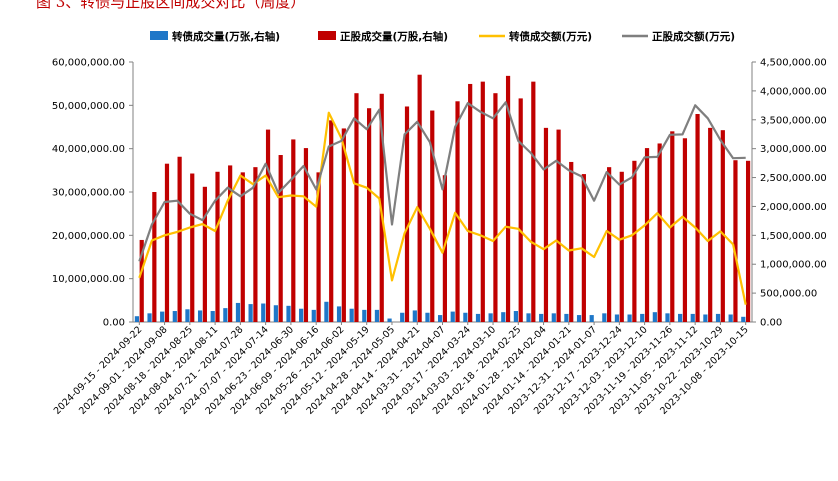 This screenshot has width=838, height=481. I want to click on left-tick-label: 30,000,000.00, so click(88, 193).